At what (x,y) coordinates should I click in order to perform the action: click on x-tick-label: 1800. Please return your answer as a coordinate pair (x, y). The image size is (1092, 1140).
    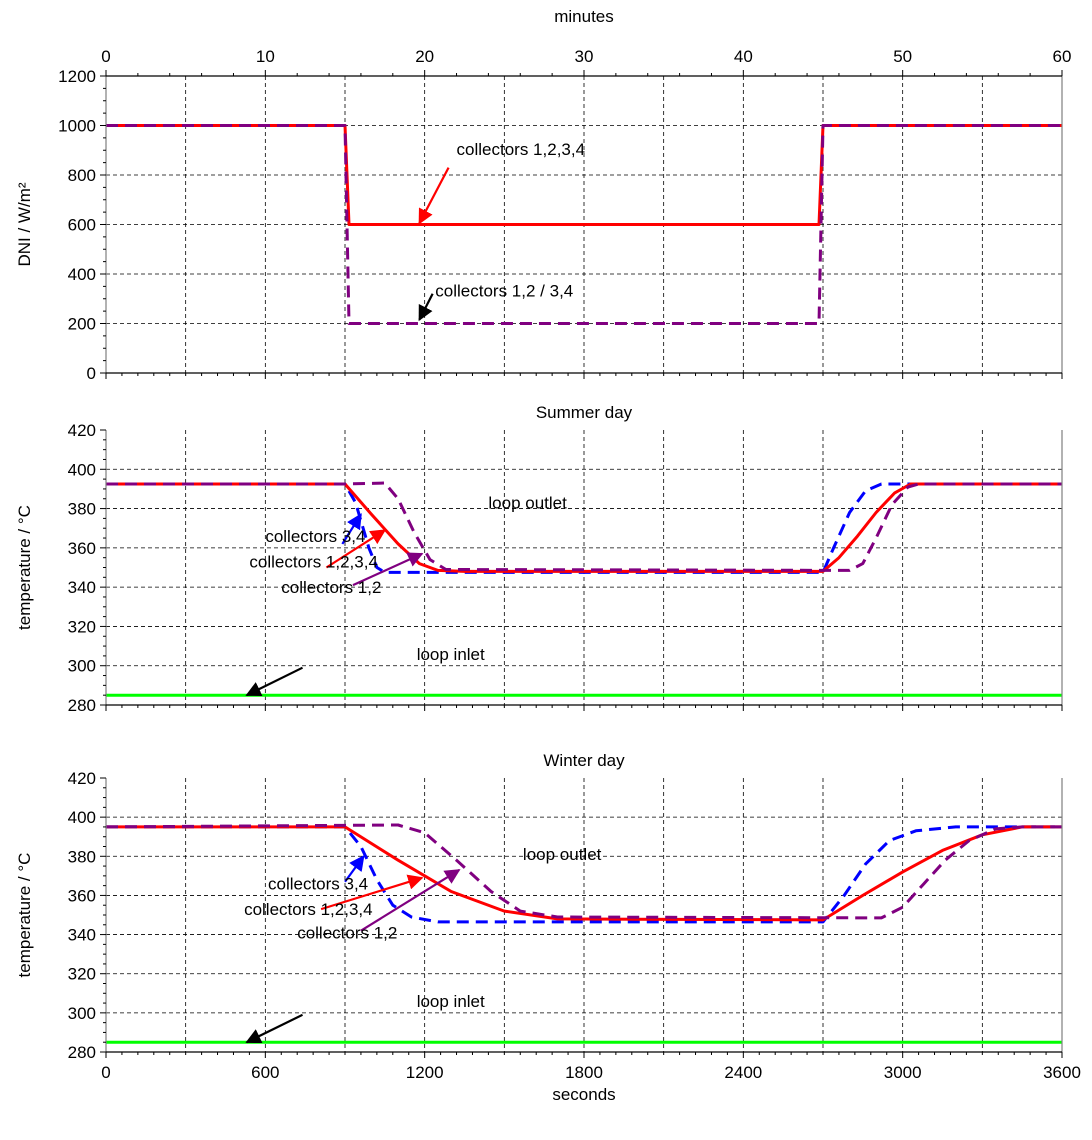
    Looking at the image, I should click on (584, 1072).